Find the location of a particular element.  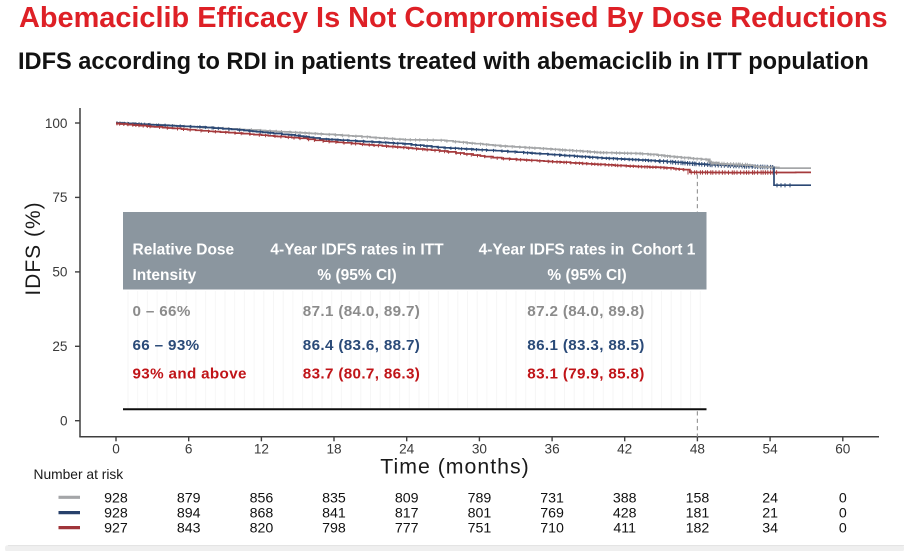

svg-text: 181 is located at coordinates (698, 513).